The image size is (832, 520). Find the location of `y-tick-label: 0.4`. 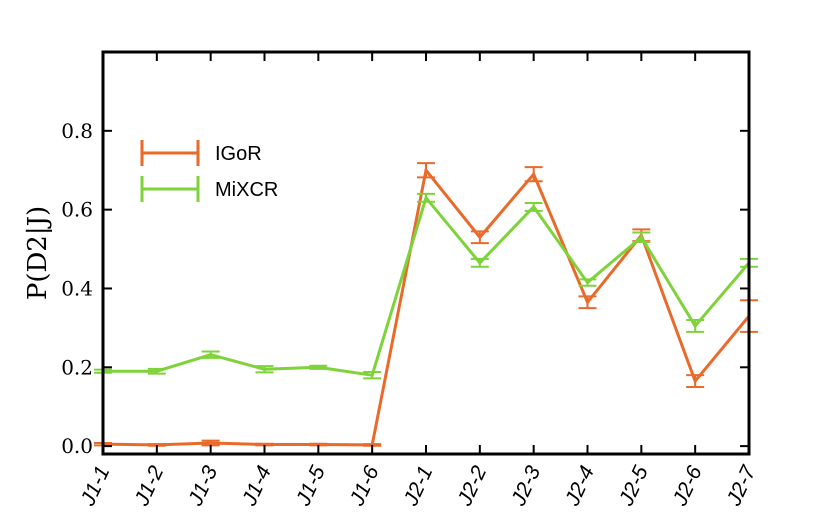

y-tick-label: 0.4 is located at coordinates (77, 288).